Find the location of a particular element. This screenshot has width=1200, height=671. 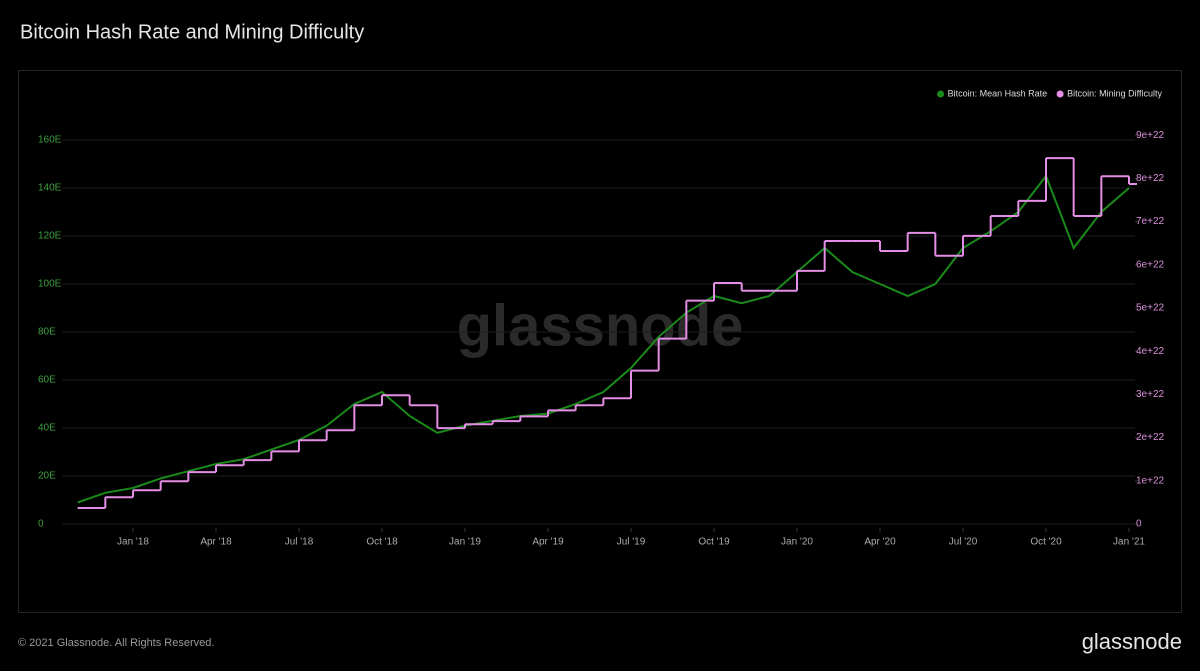

watermark: glassnode is located at coordinates (600, 325).